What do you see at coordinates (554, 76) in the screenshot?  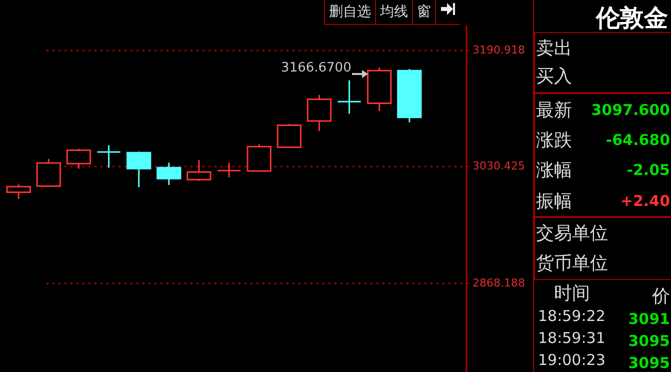 I see `text: 买入` at bounding box center [554, 76].